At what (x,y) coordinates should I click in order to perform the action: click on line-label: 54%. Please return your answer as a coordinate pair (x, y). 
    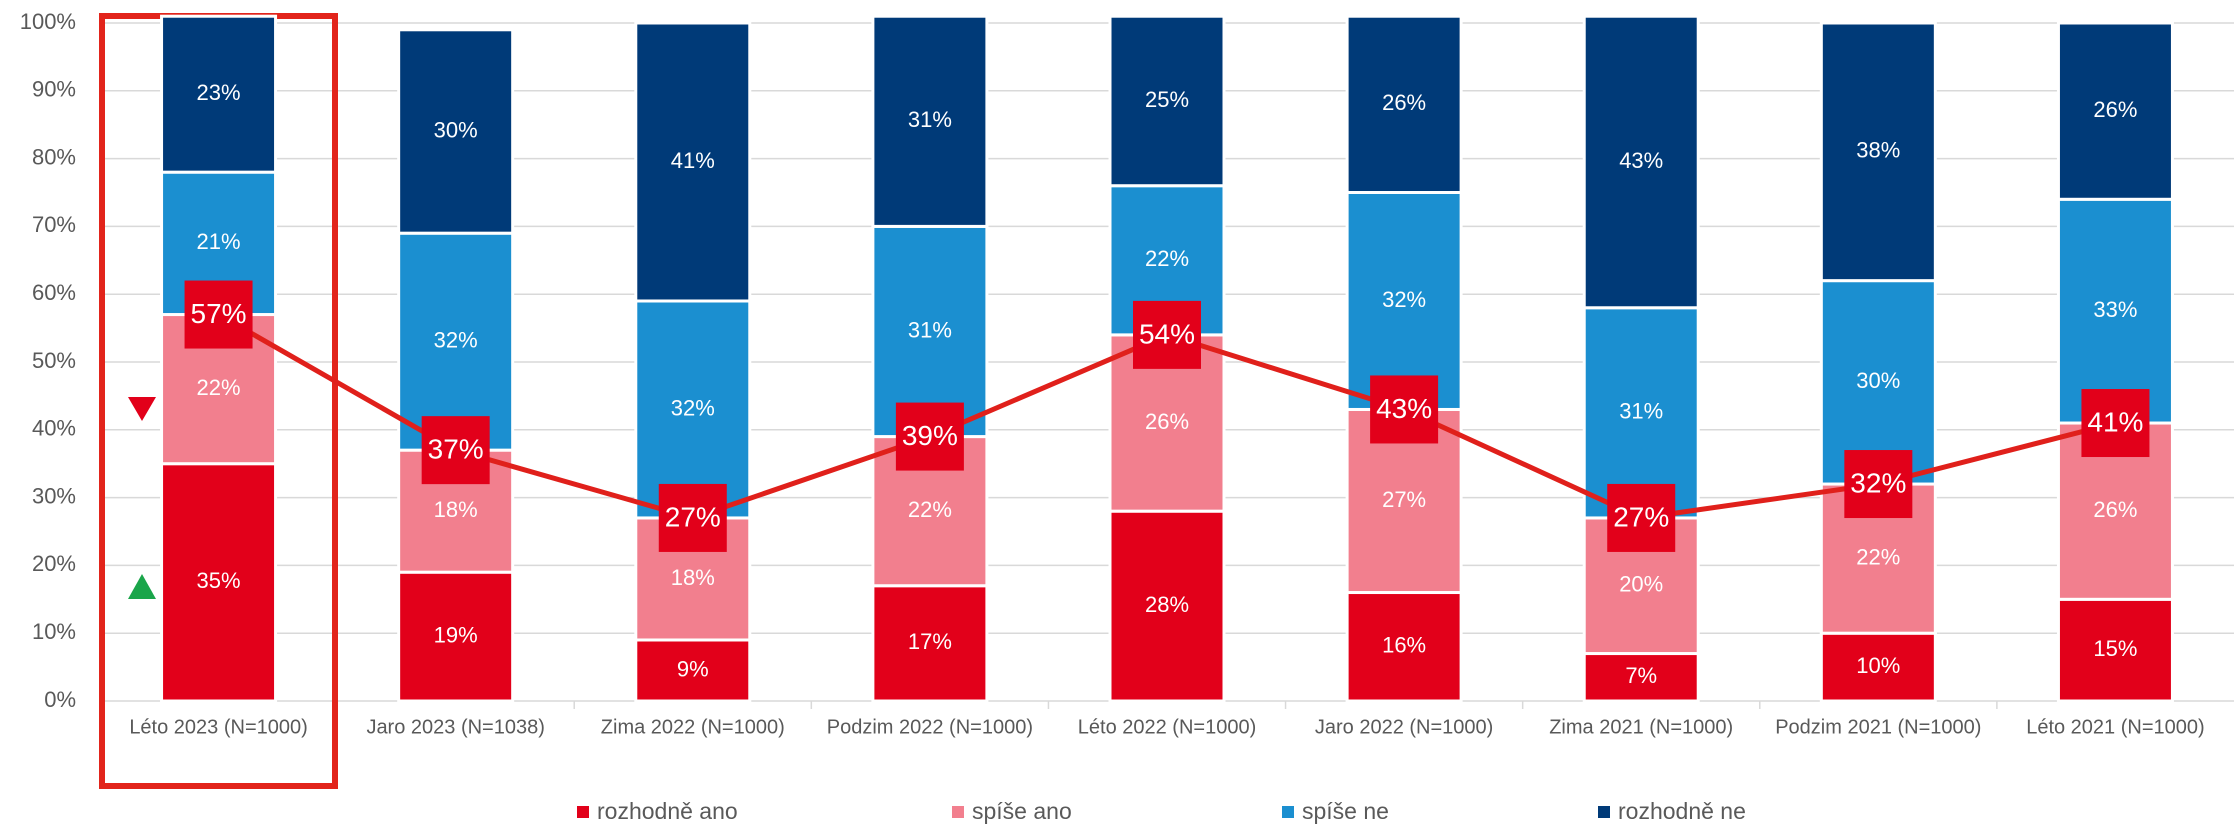
    Looking at the image, I should click on (1167, 333).